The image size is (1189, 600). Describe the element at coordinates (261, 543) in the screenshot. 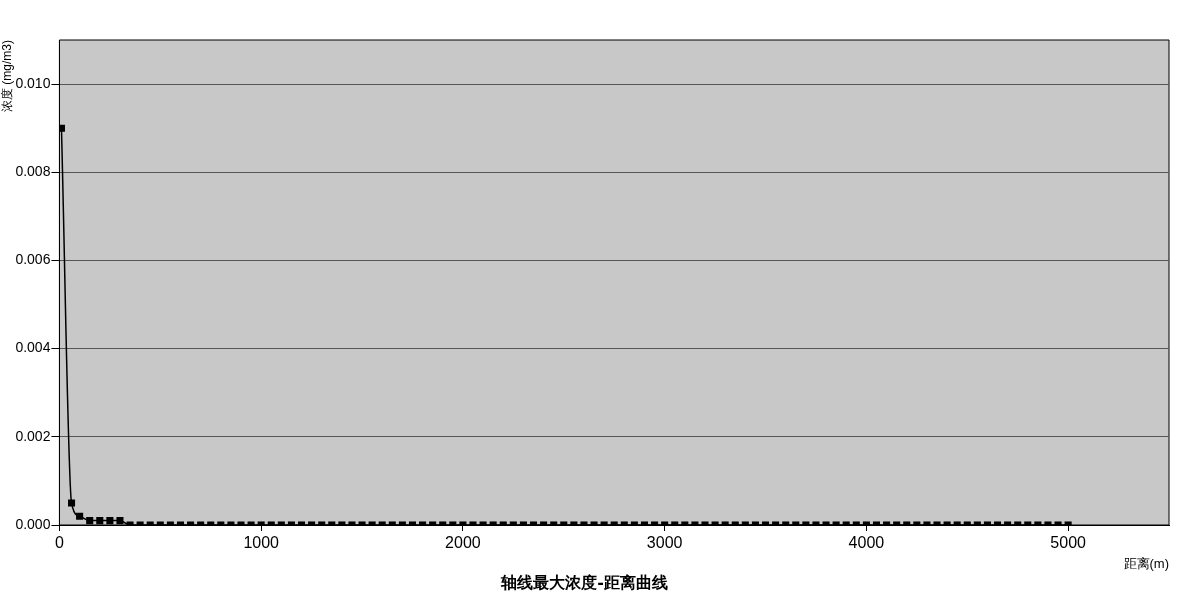

I see `x-tick-label: 1000` at that location.